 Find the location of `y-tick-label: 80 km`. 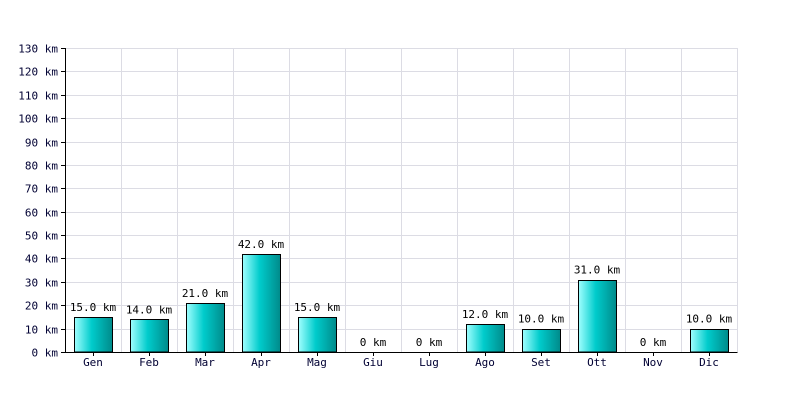

y-tick-label: 80 km is located at coordinates (41, 166).